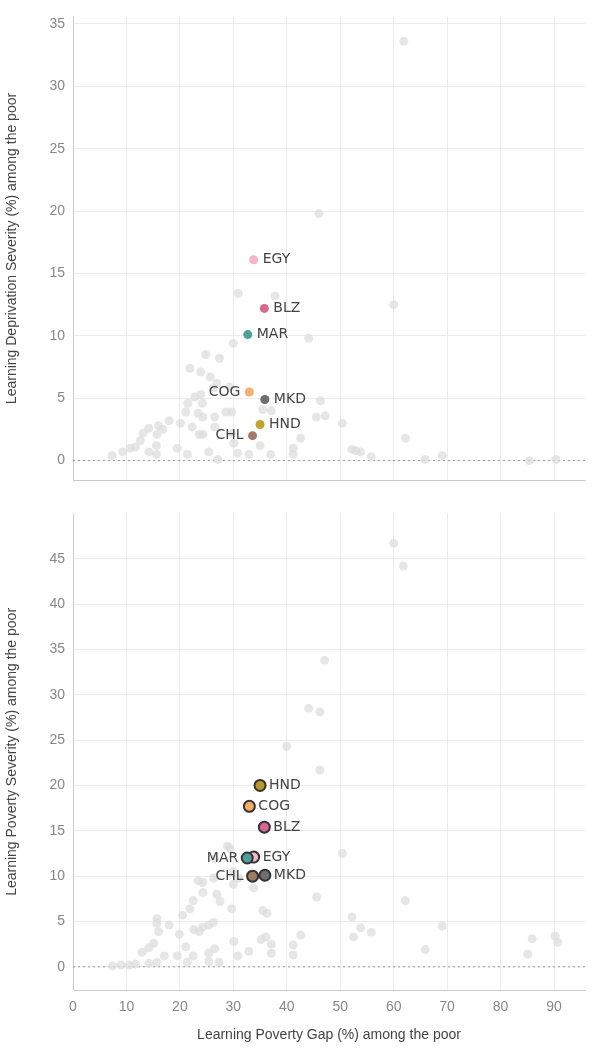  Describe the element at coordinates (73, 1005) in the screenshot. I see `x-tick-label: 0` at that location.